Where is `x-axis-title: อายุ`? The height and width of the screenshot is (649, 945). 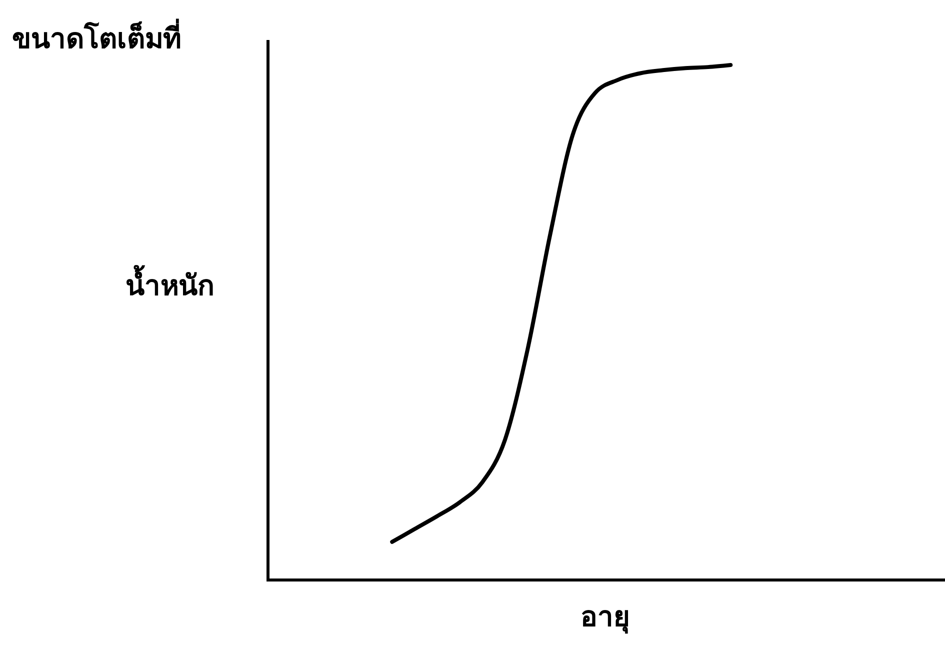 x-axis-title: อายุ is located at coordinates (605, 617).